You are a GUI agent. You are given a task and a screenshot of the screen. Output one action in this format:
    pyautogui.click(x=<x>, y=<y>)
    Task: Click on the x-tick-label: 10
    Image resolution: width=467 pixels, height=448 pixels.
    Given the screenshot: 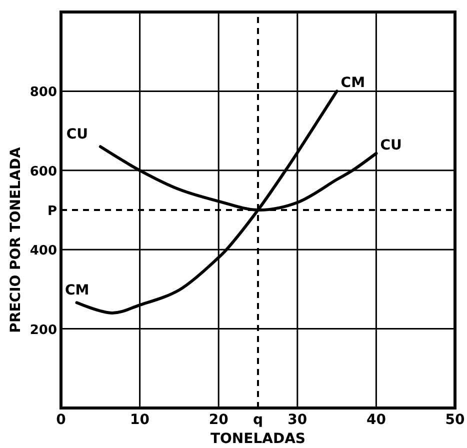 What is the action you would take?
    pyautogui.click(x=140, y=420)
    